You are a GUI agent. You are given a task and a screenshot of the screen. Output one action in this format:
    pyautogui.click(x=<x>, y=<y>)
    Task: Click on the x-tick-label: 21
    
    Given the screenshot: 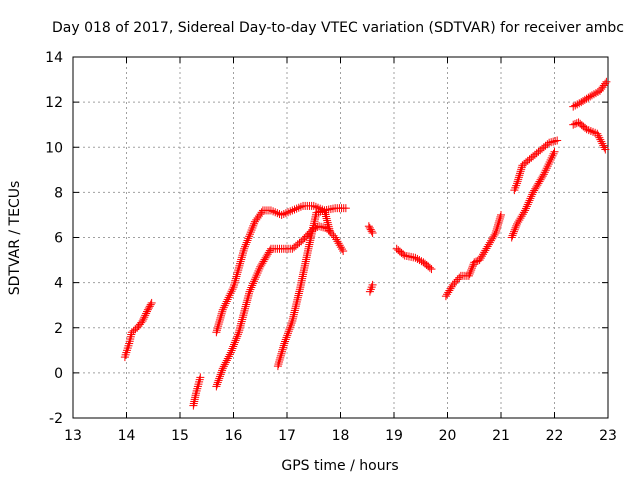 What is the action you would take?
    pyautogui.click(x=501, y=436)
    